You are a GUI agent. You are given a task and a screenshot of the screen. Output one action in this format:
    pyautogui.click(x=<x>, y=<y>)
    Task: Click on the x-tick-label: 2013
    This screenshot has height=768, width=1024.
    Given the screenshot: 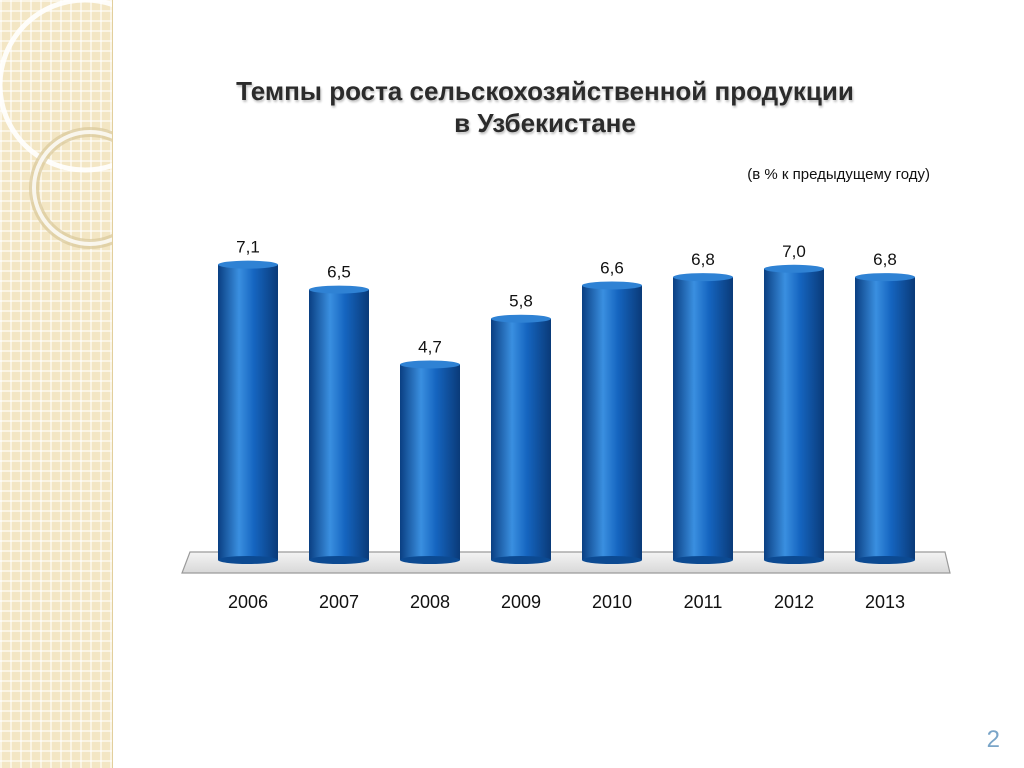 What is the action you would take?
    pyautogui.click(x=885, y=602)
    